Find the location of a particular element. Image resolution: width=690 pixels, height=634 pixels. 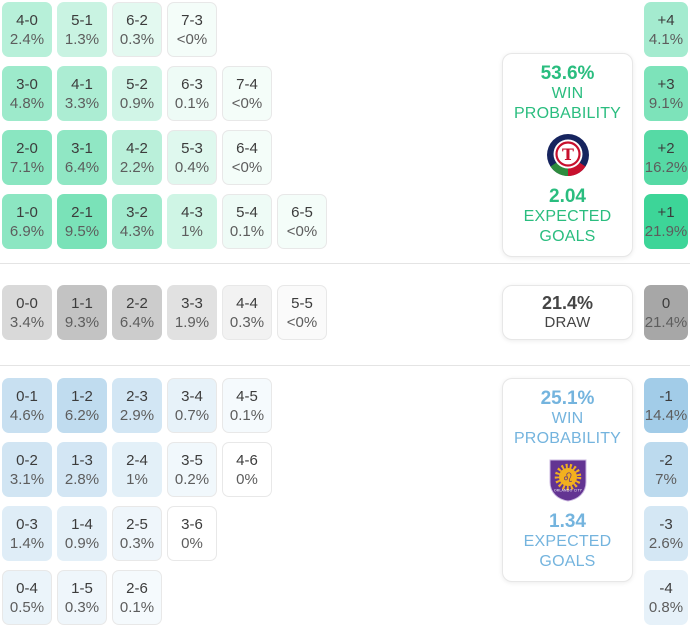

goal-diff-cell-+2: +2 16.2% is located at coordinates (666, 157).